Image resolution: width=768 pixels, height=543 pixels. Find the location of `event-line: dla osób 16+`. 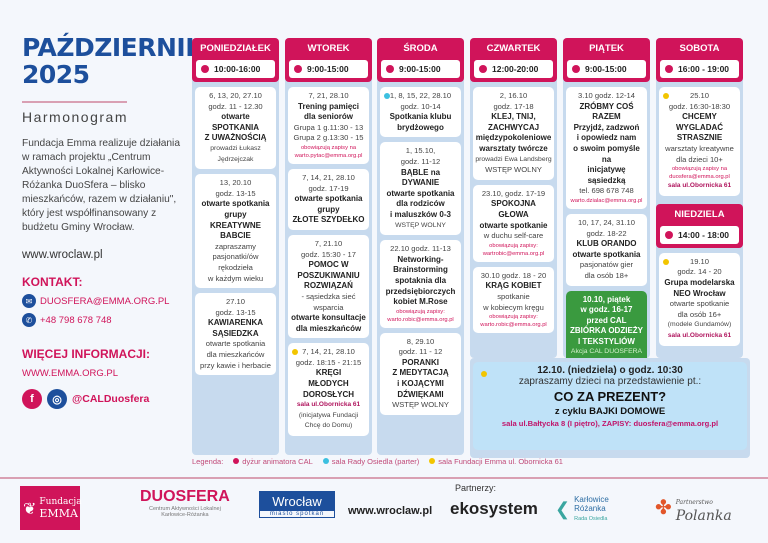

event-line: dla osób 16+ is located at coordinates (699, 314).